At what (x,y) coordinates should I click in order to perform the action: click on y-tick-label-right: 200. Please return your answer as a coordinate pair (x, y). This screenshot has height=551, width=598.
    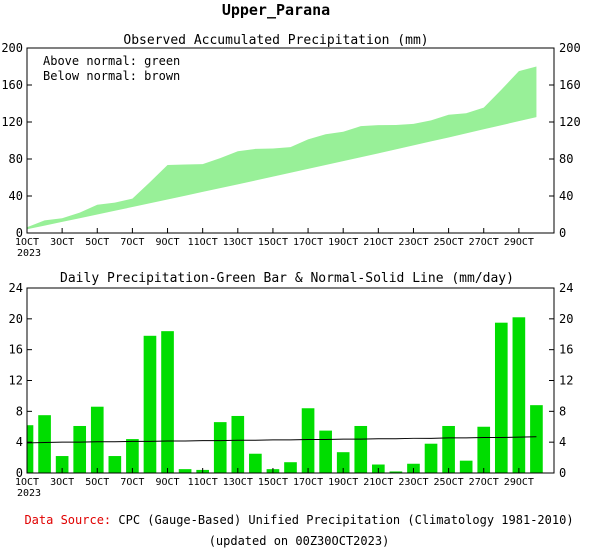
    Looking at the image, I should click on (570, 48).